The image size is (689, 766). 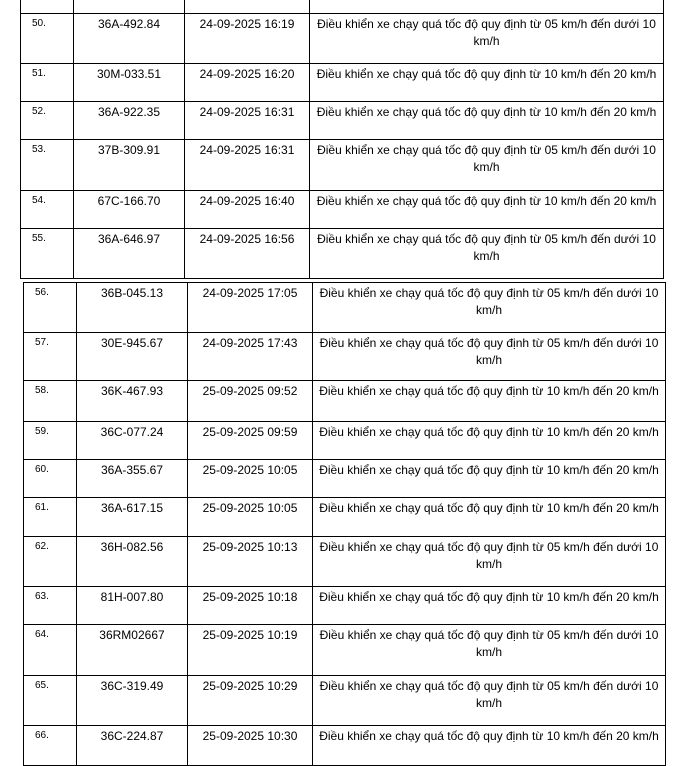 I want to click on license-plate: 30M-033.51, so click(x=129, y=82).